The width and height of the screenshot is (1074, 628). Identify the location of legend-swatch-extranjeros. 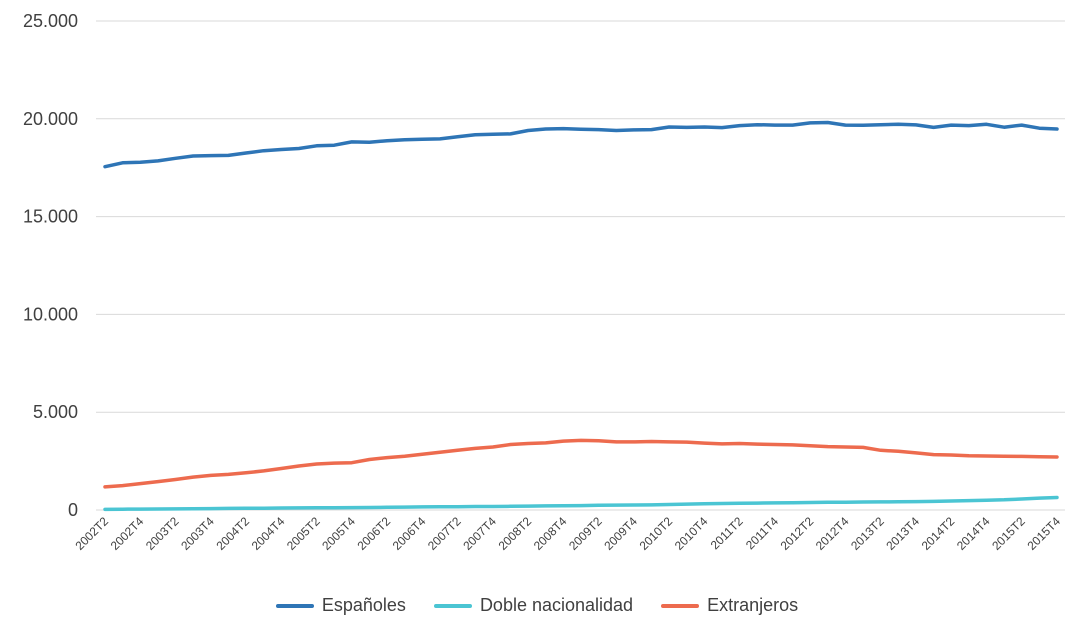
(680, 605).